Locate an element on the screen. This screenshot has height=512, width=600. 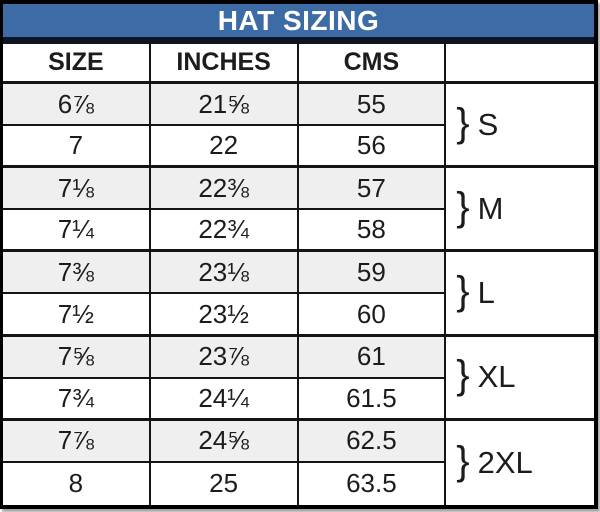
cell-size-row-3: 7⅛ is located at coordinates (77, 189).